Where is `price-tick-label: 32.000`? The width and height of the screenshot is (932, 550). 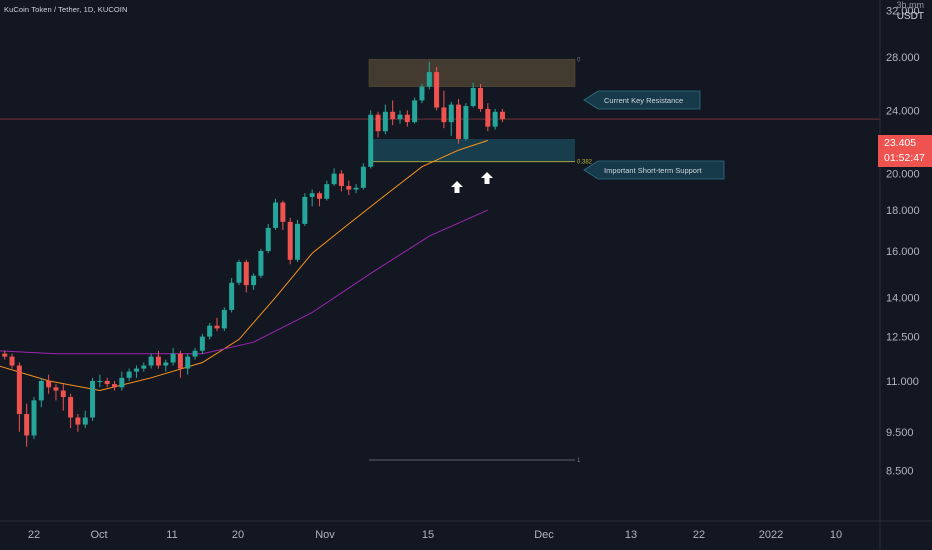 price-tick-label: 32.000 is located at coordinates (903, 12).